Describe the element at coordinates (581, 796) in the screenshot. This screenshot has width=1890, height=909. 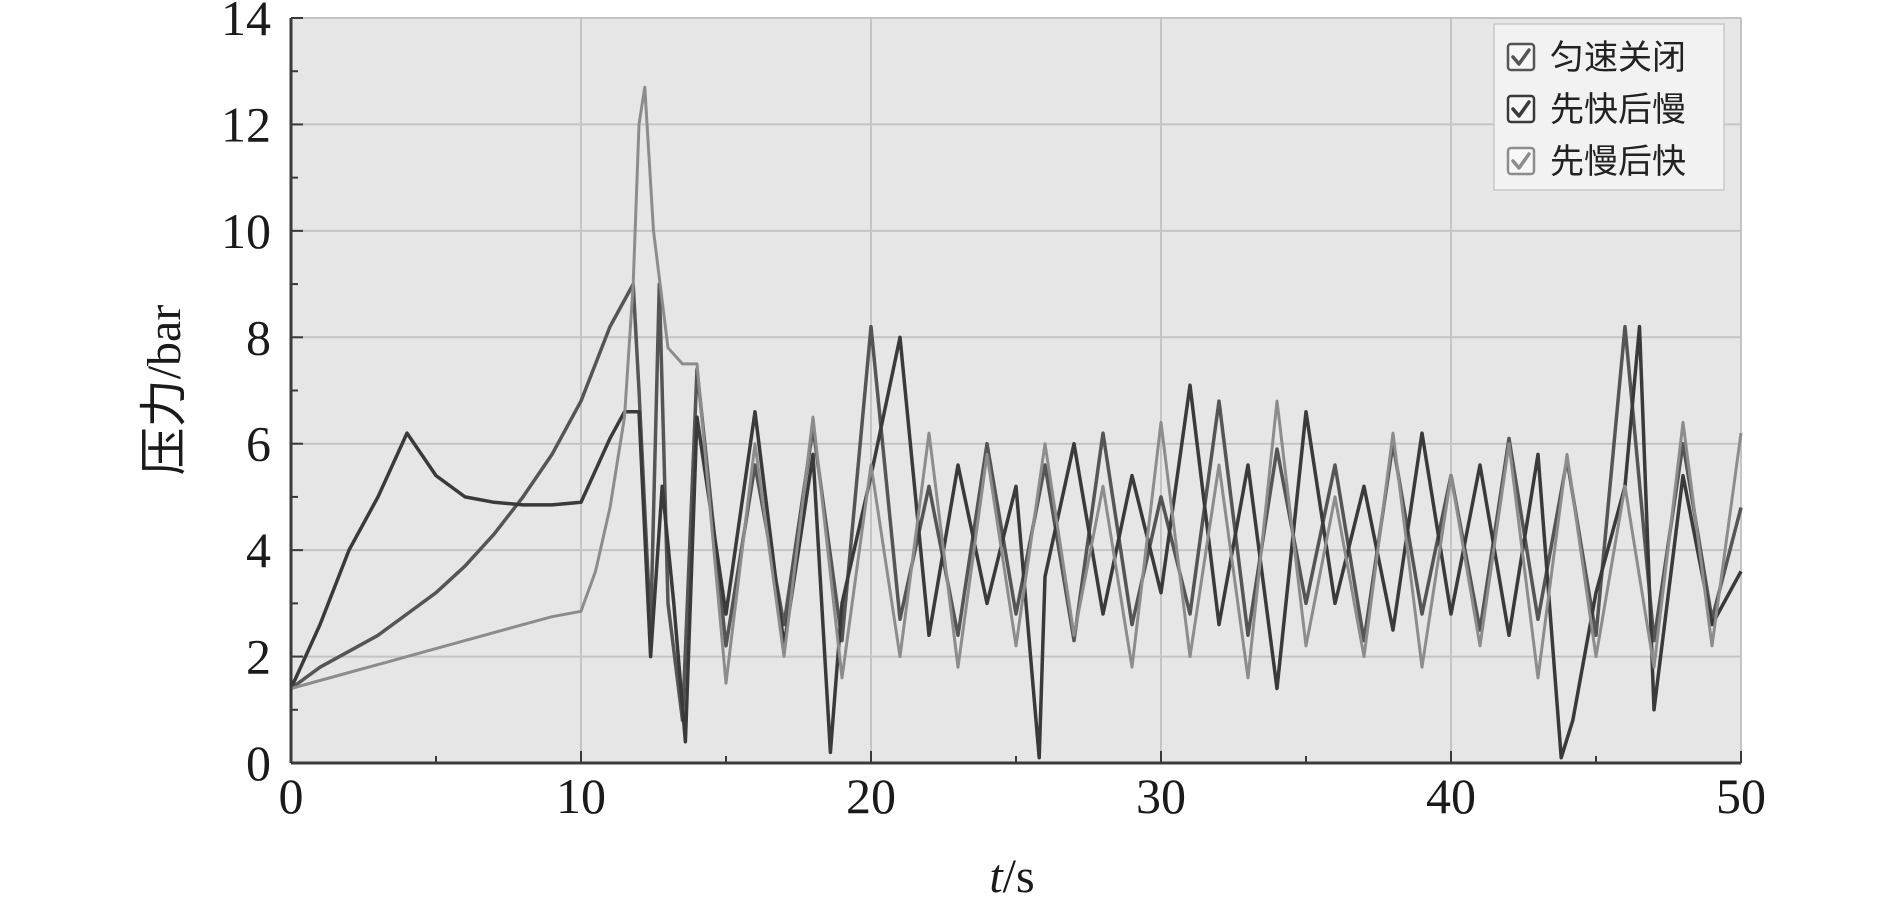
I see `x-tick-label: 10` at that location.